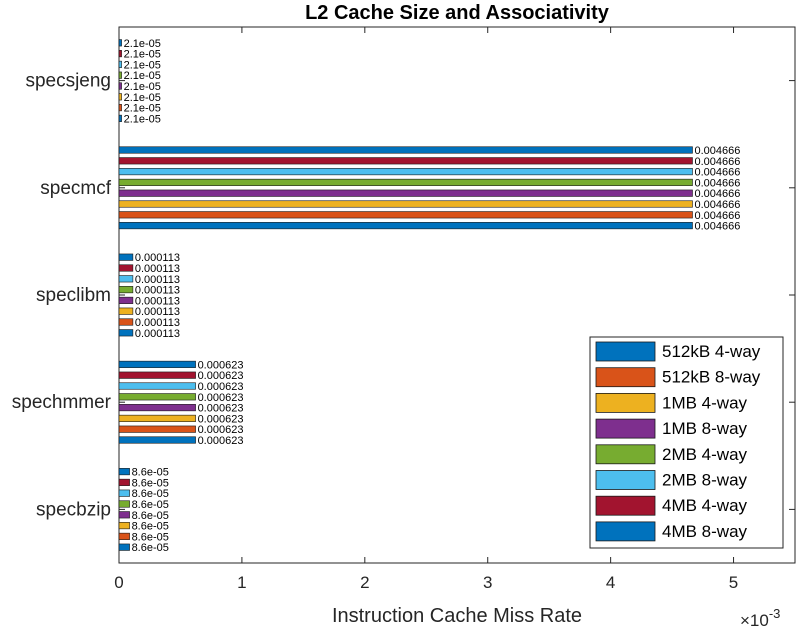 The image size is (796, 629). I want to click on data-label-specbzip-2: 8.6e-05, so click(150, 527).